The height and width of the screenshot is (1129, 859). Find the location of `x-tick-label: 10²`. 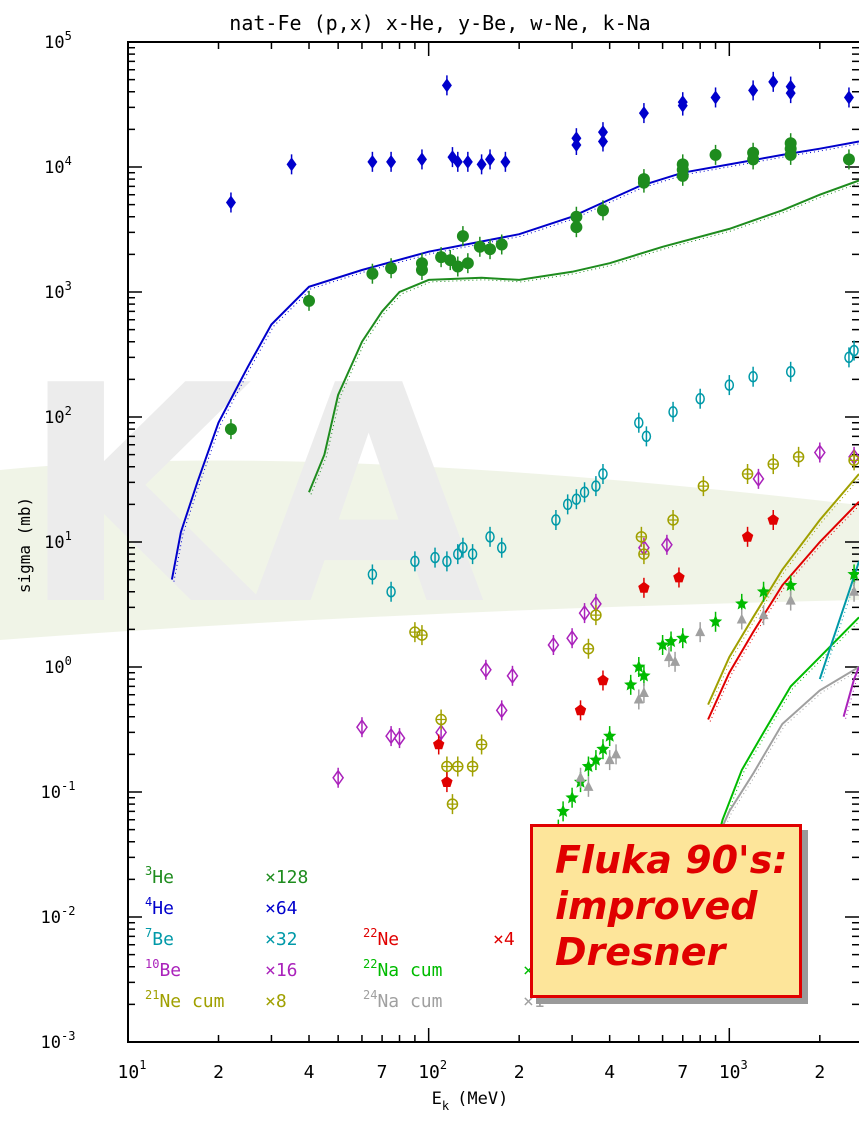

x-tick-label: 10² is located at coordinates (432, 1070).